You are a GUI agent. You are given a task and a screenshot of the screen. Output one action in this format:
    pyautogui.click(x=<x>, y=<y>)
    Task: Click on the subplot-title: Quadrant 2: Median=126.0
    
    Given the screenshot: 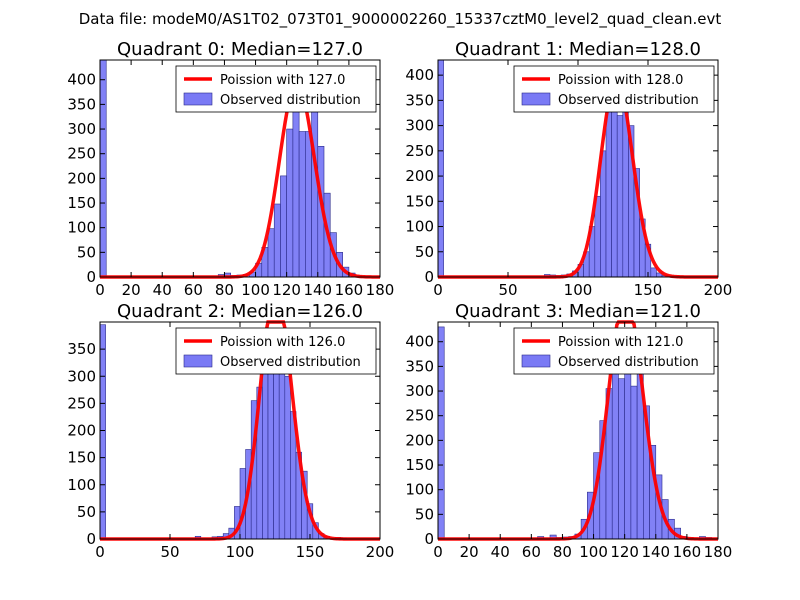 What is the action you would take?
    pyautogui.click(x=240, y=311)
    